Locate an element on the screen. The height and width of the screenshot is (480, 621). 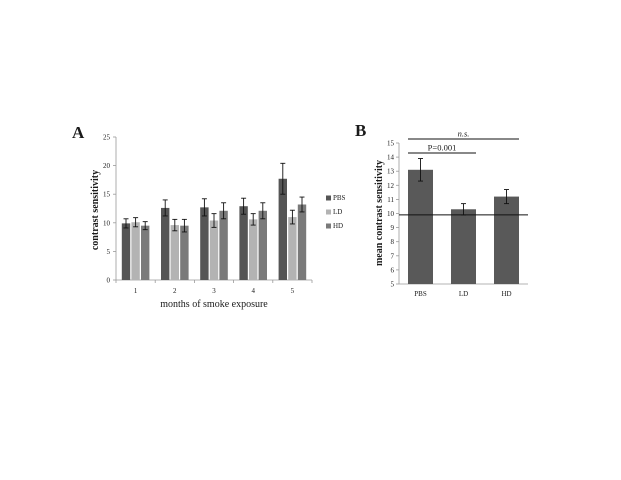
chart-a-legend-label: HD is located at coordinates (338, 226).